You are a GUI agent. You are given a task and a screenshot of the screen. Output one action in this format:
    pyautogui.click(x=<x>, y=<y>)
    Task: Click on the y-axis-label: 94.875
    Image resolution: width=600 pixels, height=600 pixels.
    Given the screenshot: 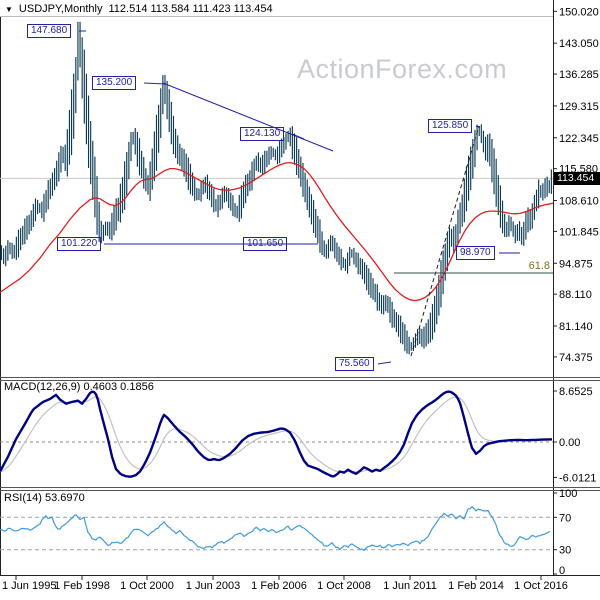 What is the action you would take?
    pyautogui.click(x=576, y=264)
    